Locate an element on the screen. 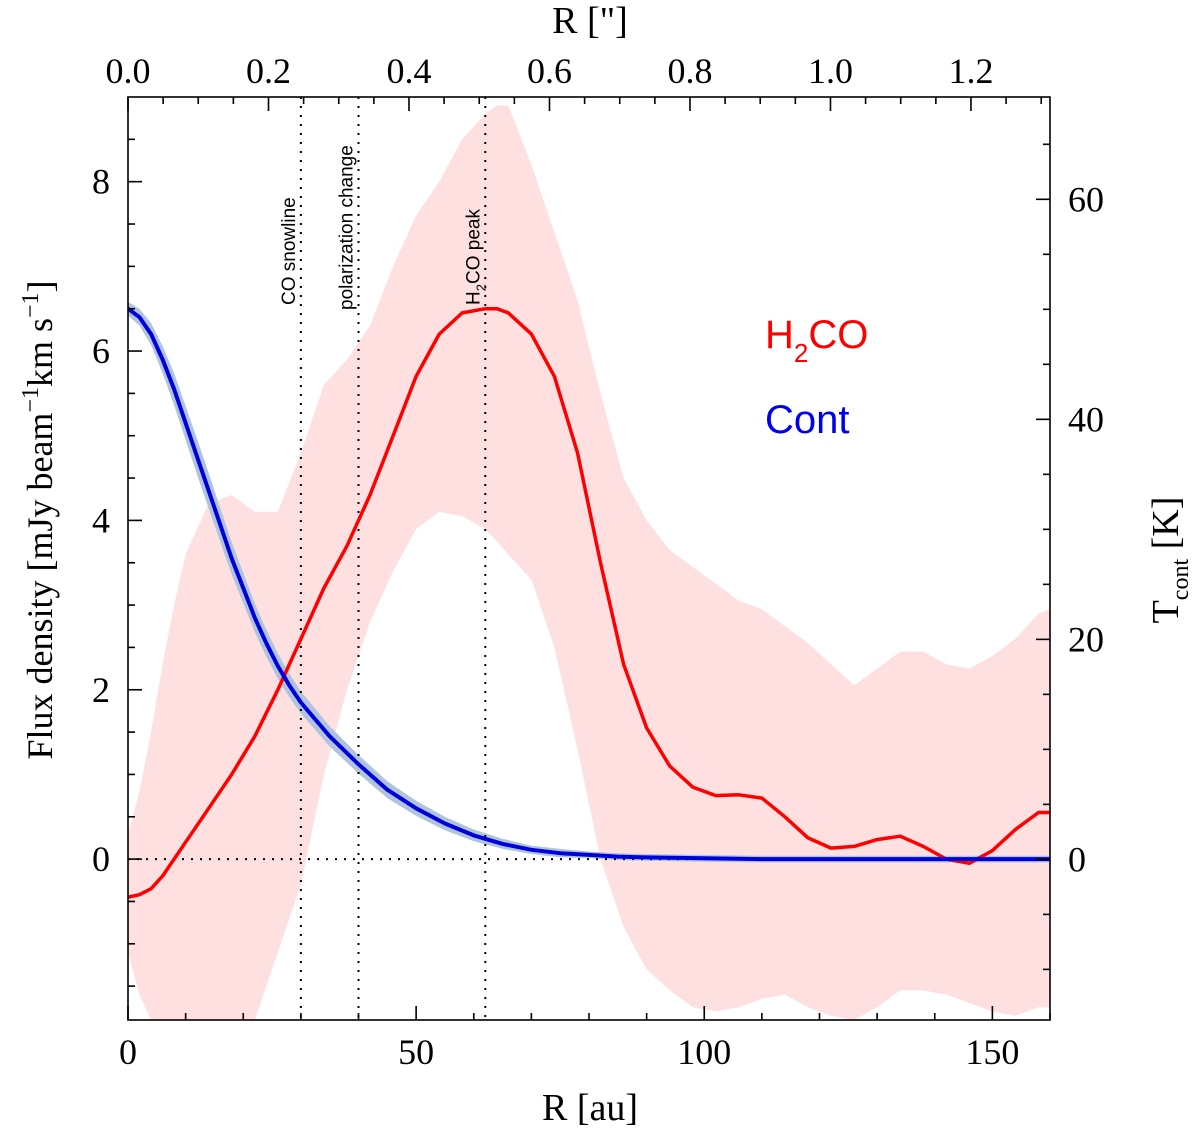 This screenshot has width=1200, height=1140. legend-h2co-main: H is located at coordinates (779, 335).